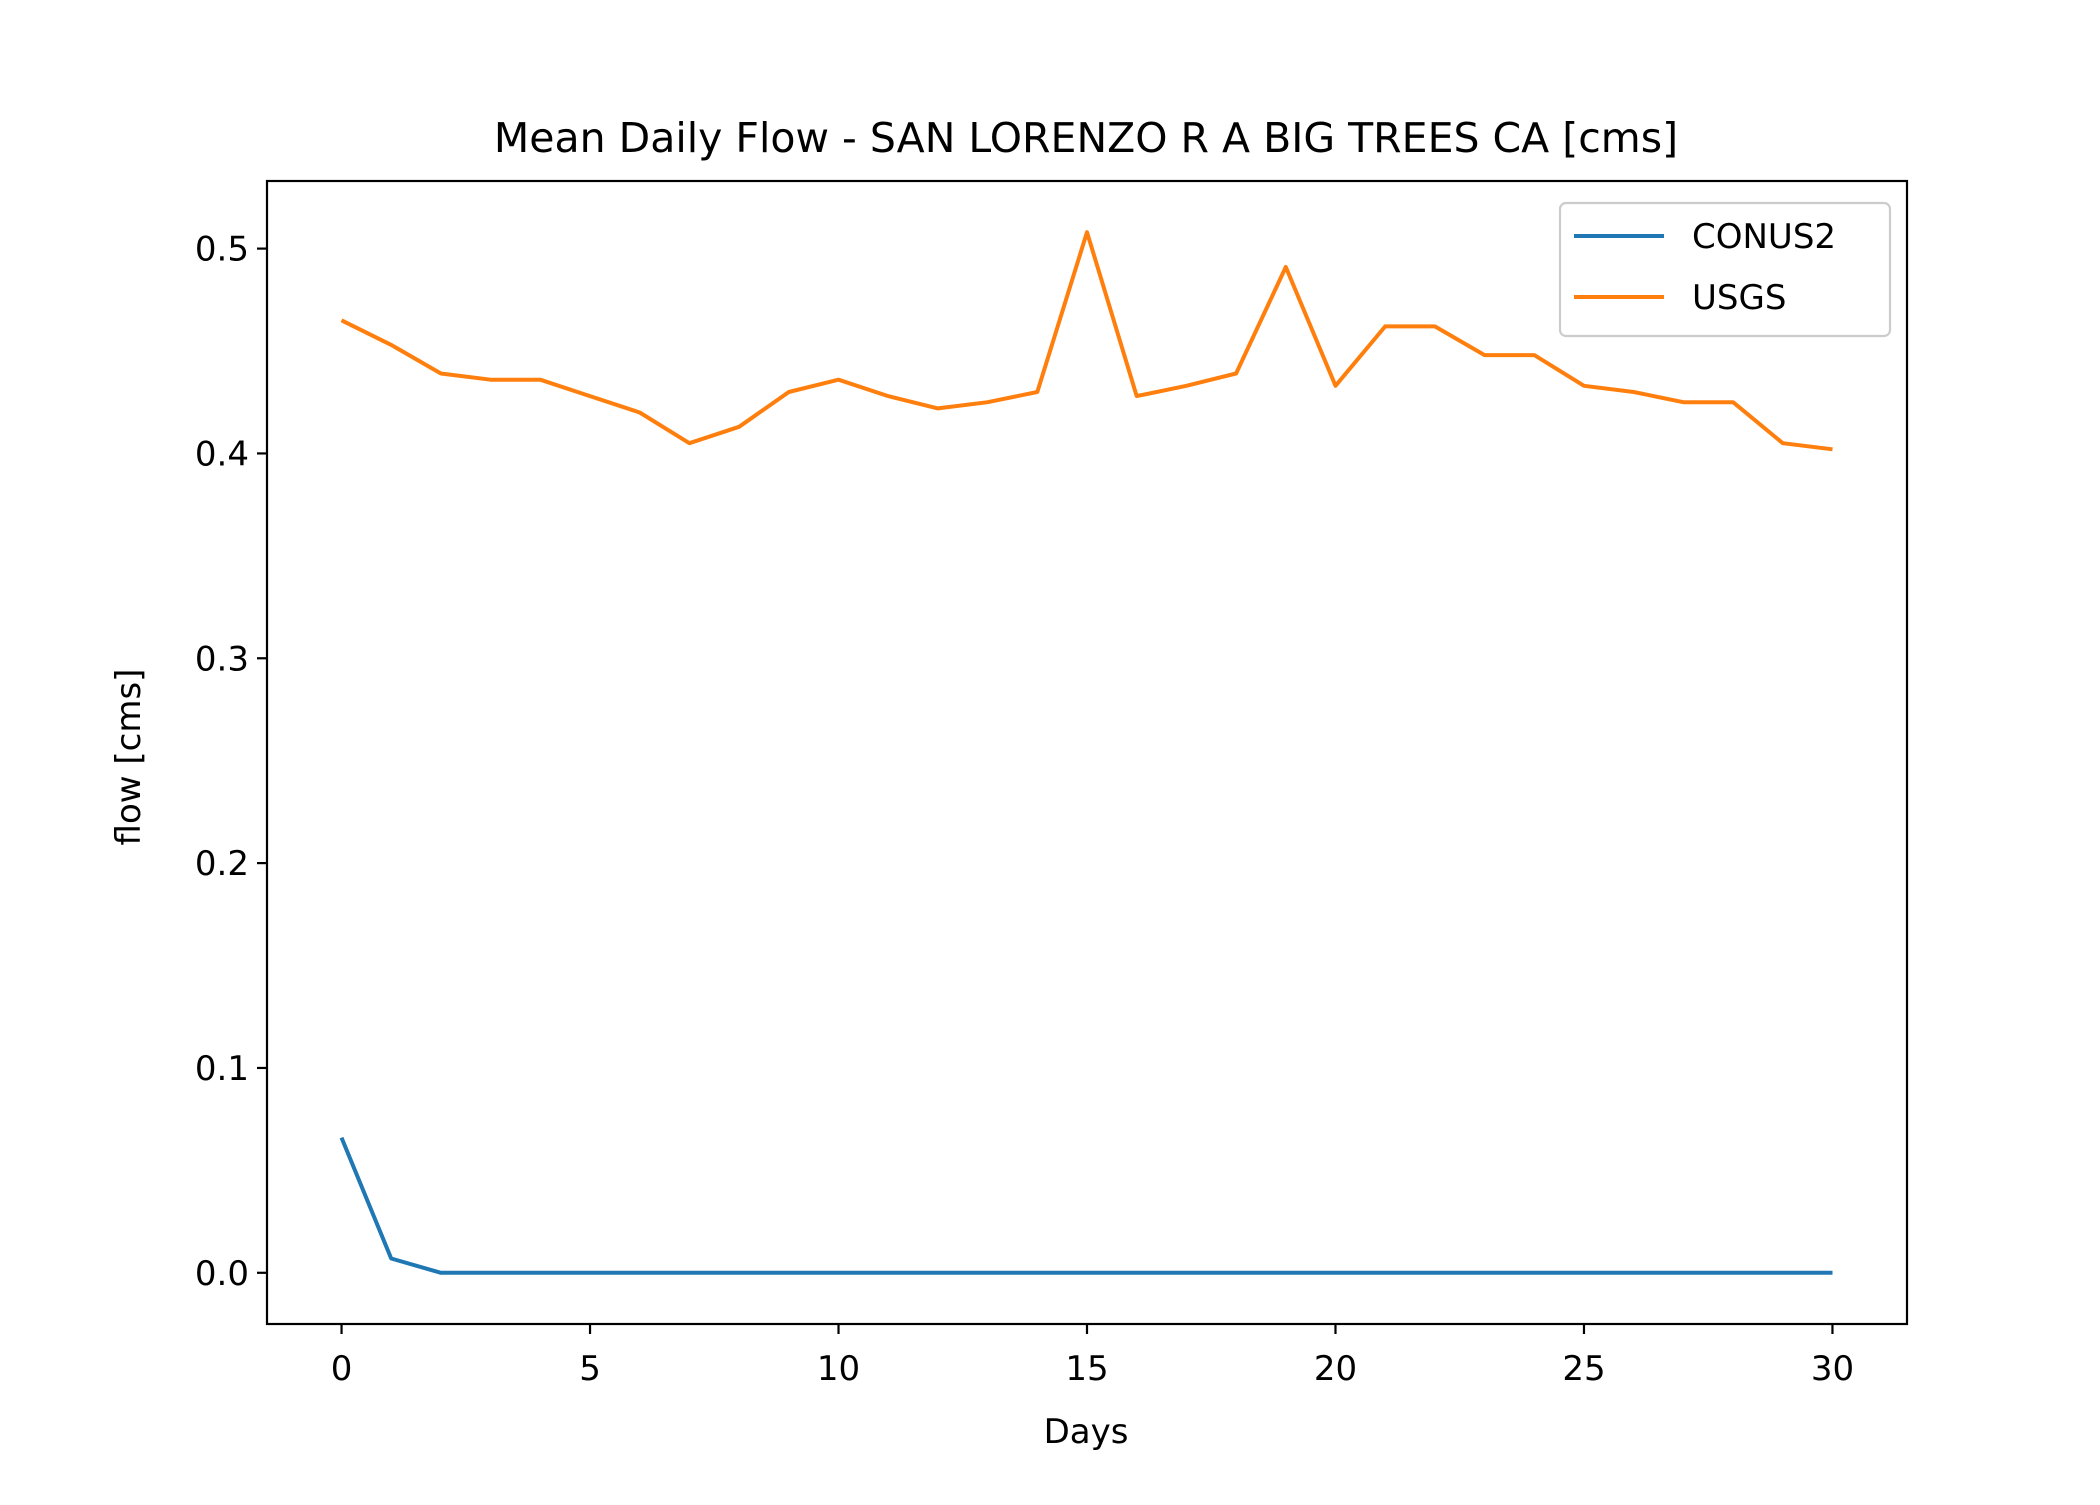  I want to click on y-tick-label: 0.0, so click(222, 1274).